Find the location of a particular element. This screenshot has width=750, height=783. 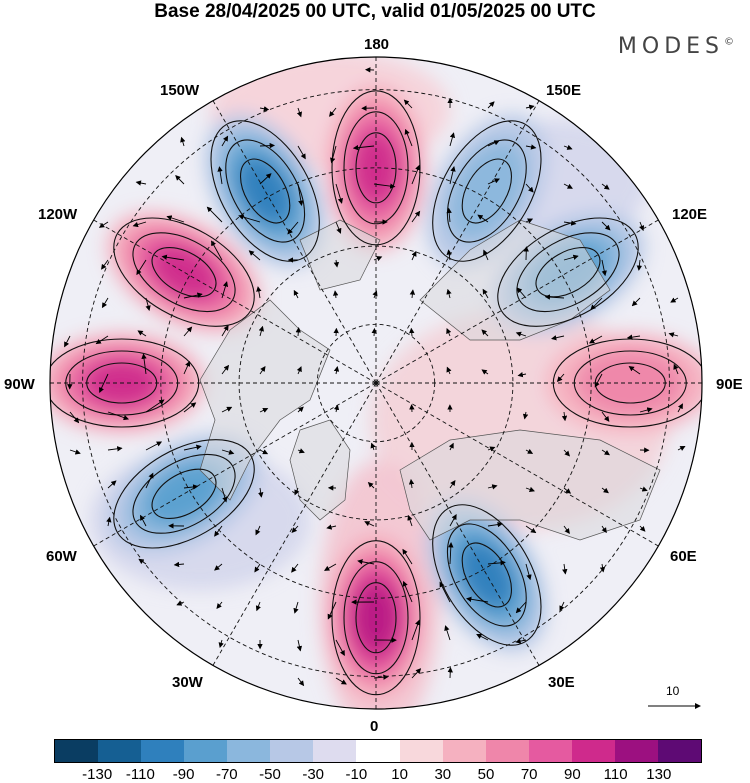

colorbar-tick-label: 50 is located at coordinates (486, 774).